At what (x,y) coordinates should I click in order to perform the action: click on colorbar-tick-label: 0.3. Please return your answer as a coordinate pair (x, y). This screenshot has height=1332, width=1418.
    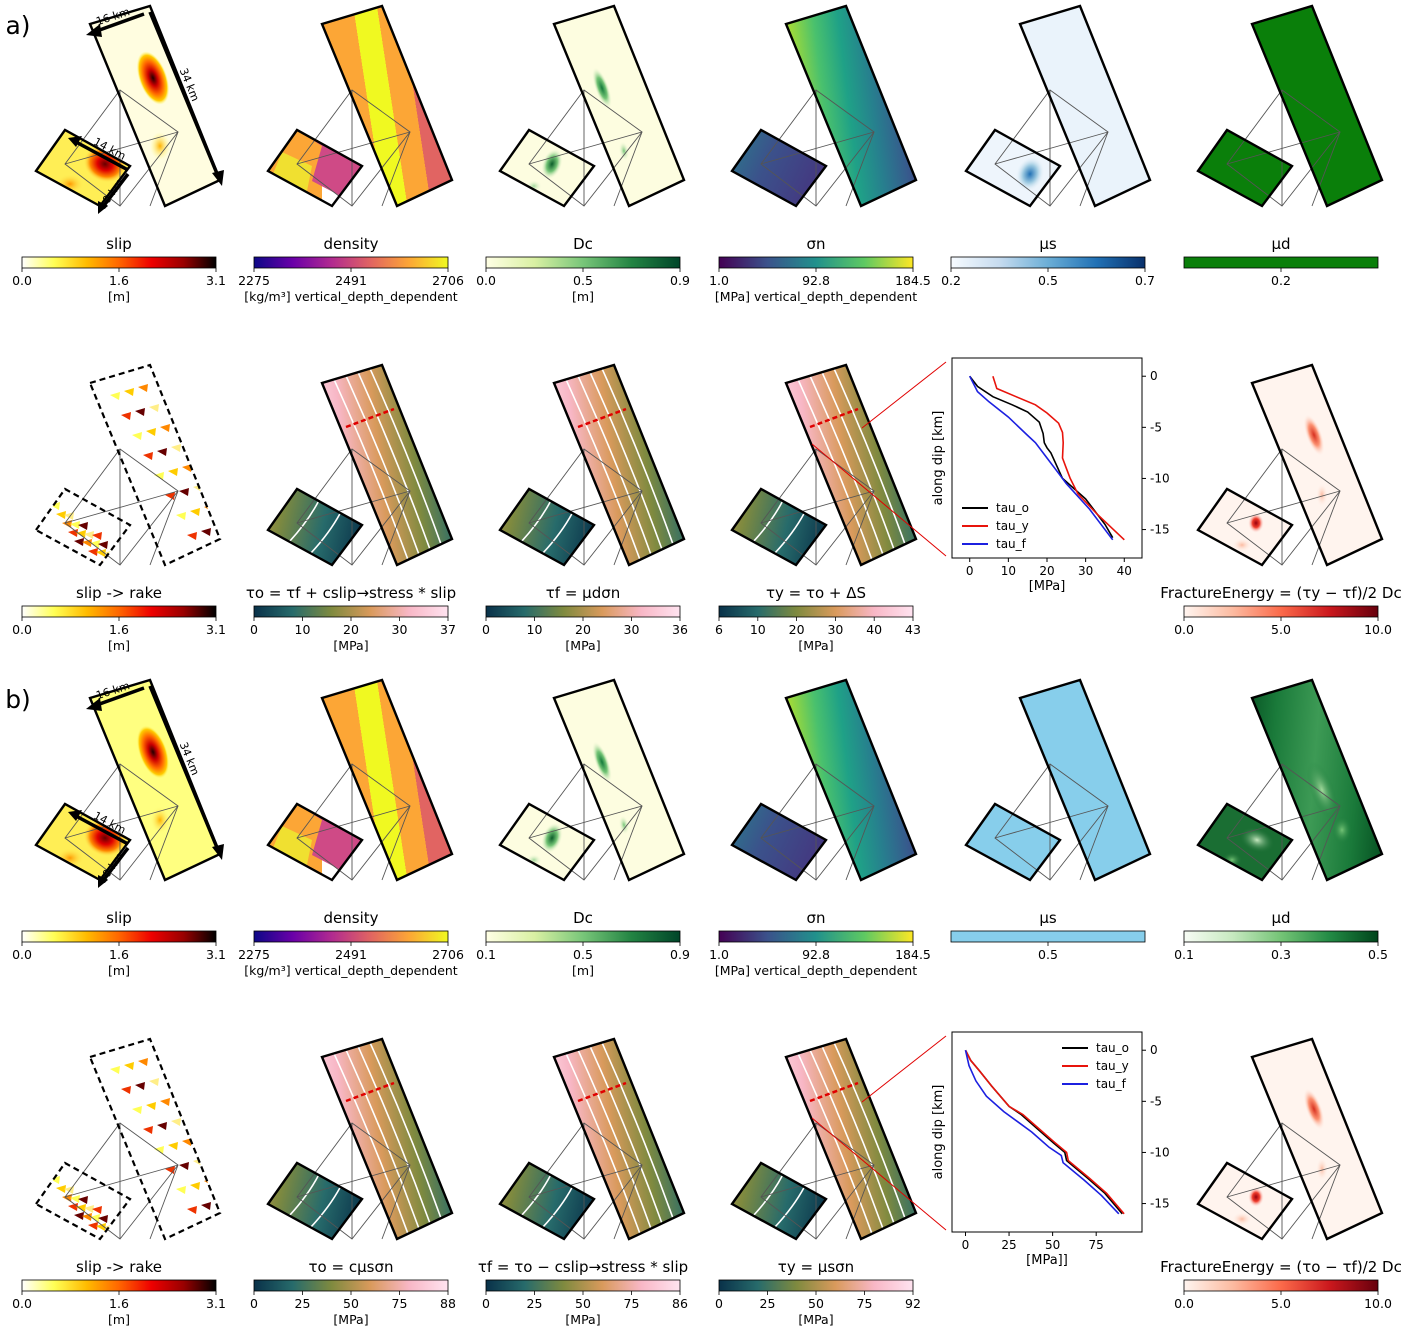
    Looking at the image, I should click on (1281, 954).